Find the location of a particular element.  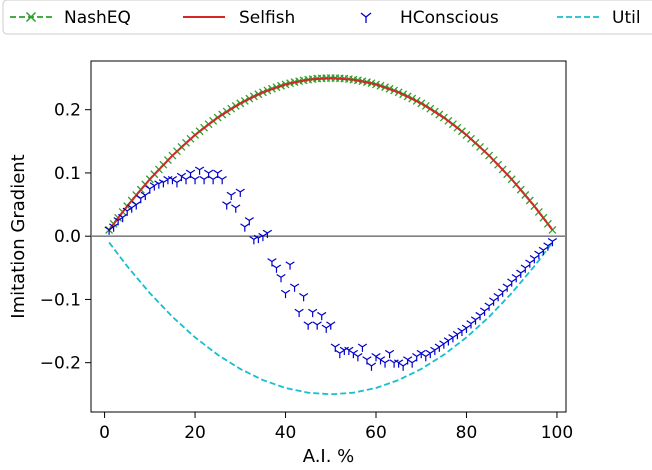

legend: NashEQ Selfish HConscious Util is located at coordinates (327, 17).